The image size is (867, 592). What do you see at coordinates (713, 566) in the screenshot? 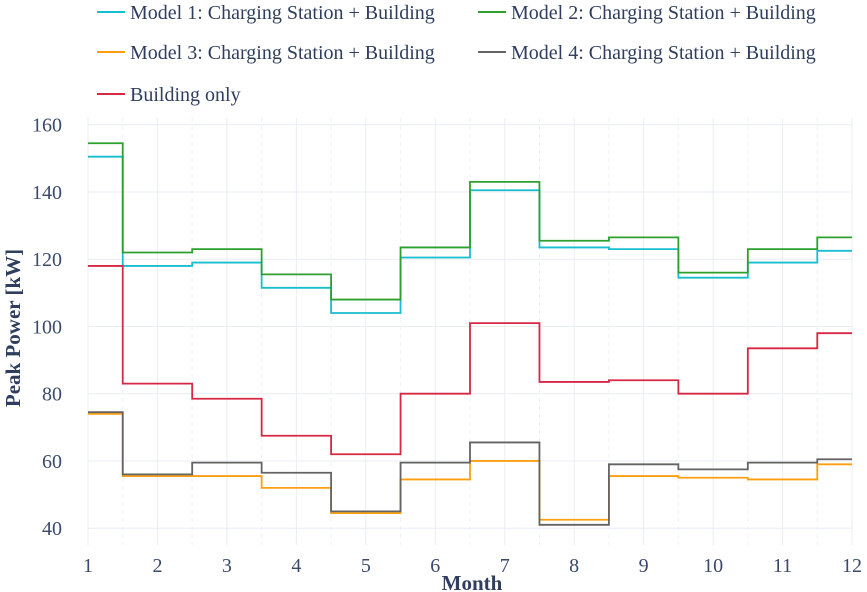
I see `x-tick-label: 10` at bounding box center [713, 566].